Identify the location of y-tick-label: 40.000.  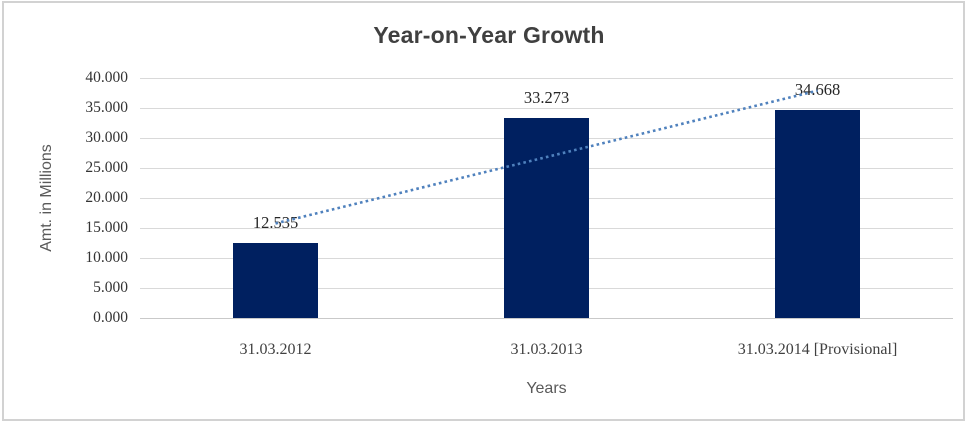
(106, 77).